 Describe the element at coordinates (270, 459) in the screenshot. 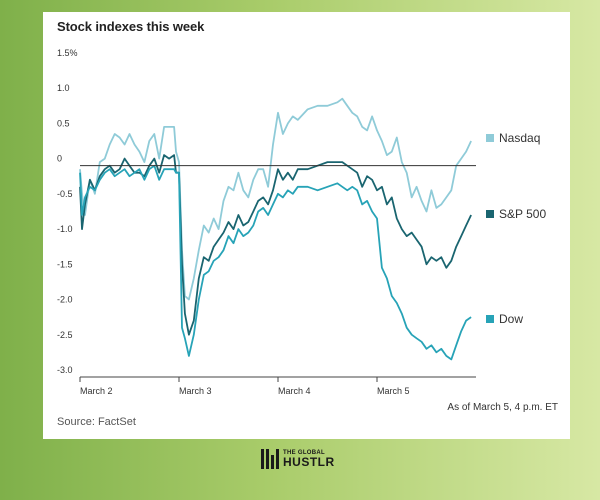

I see `brand-bars-icon` at that location.